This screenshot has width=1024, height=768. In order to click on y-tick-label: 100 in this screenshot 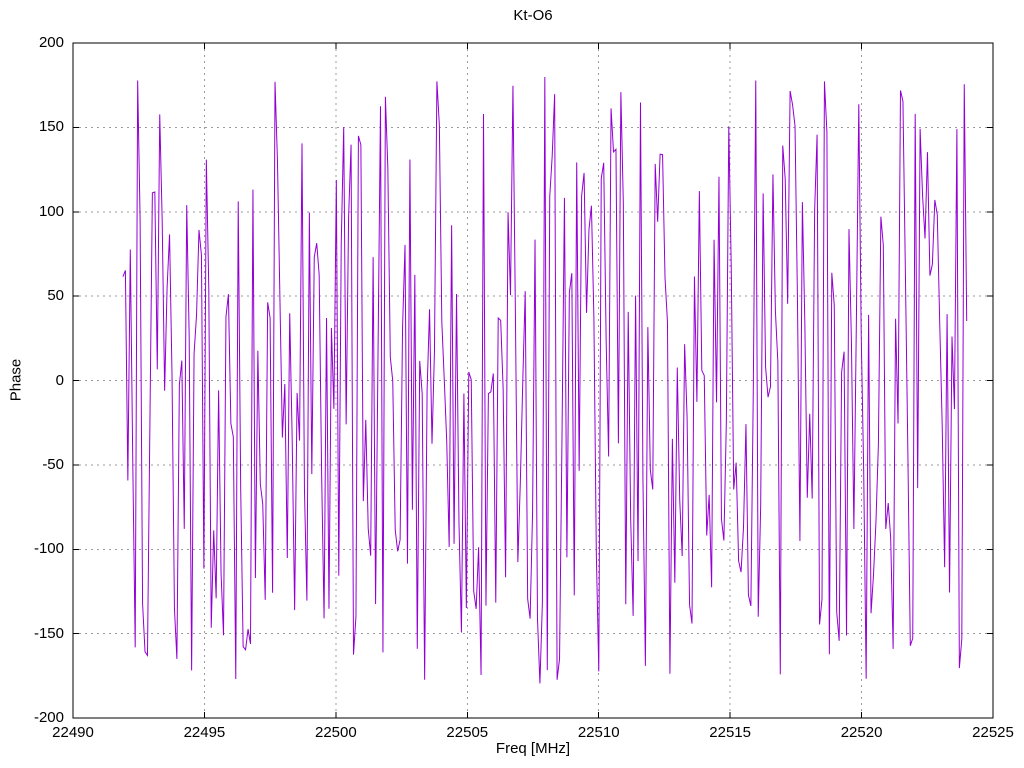, I will do `click(51, 211)`.